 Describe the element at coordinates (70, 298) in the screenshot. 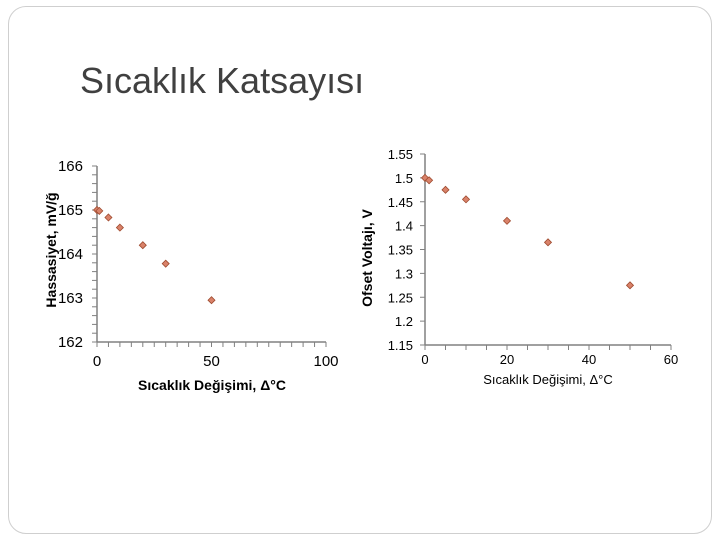

I see `y-tick-label: 163` at that location.